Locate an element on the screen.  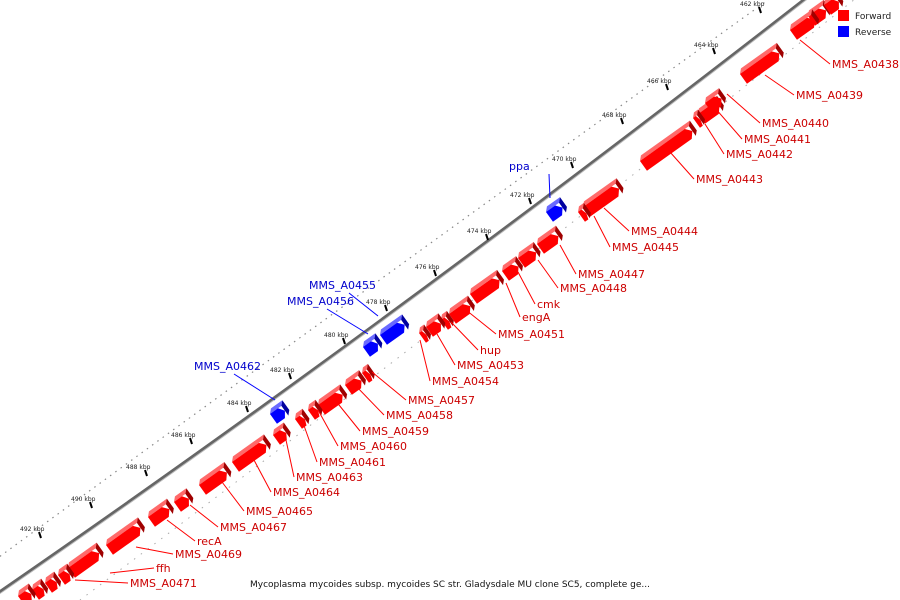
tick-label: 482 kbp is located at coordinates (282, 370).